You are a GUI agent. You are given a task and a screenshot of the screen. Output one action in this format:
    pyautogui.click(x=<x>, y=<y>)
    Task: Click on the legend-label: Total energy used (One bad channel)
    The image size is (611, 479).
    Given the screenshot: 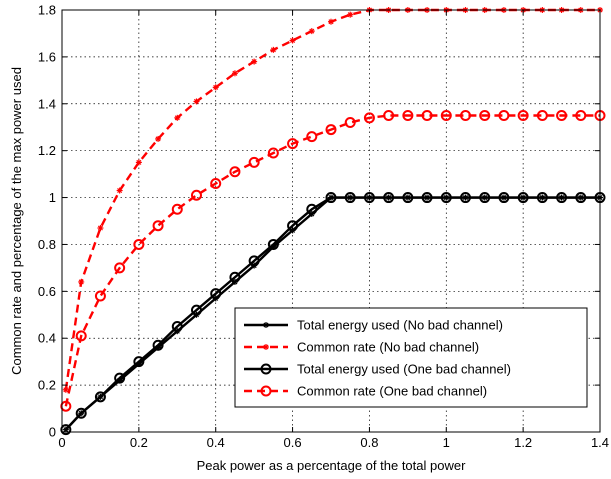 What is the action you would take?
    pyautogui.click(x=404, y=369)
    